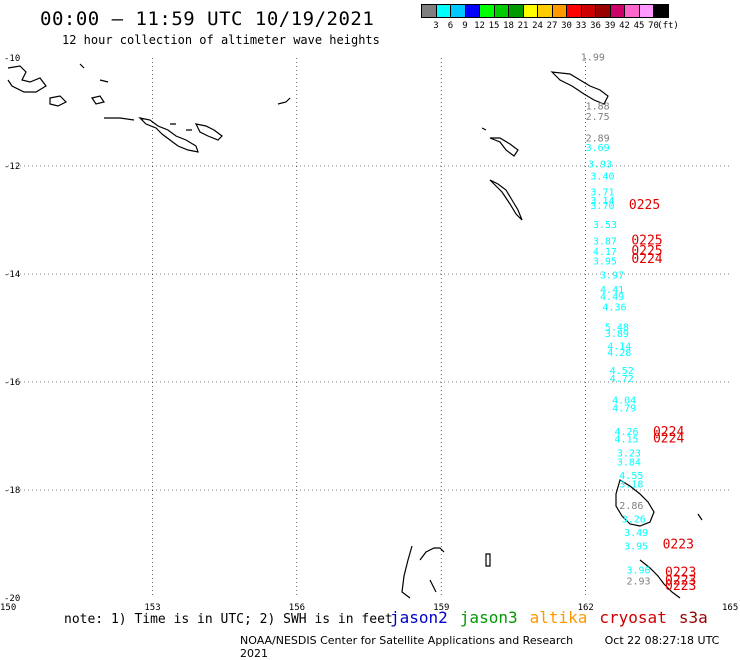 The height and width of the screenshot is (660, 740). Describe the element at coordinates (602, 177) in the screenshot. I see `swh-value: 3.40` at that location.